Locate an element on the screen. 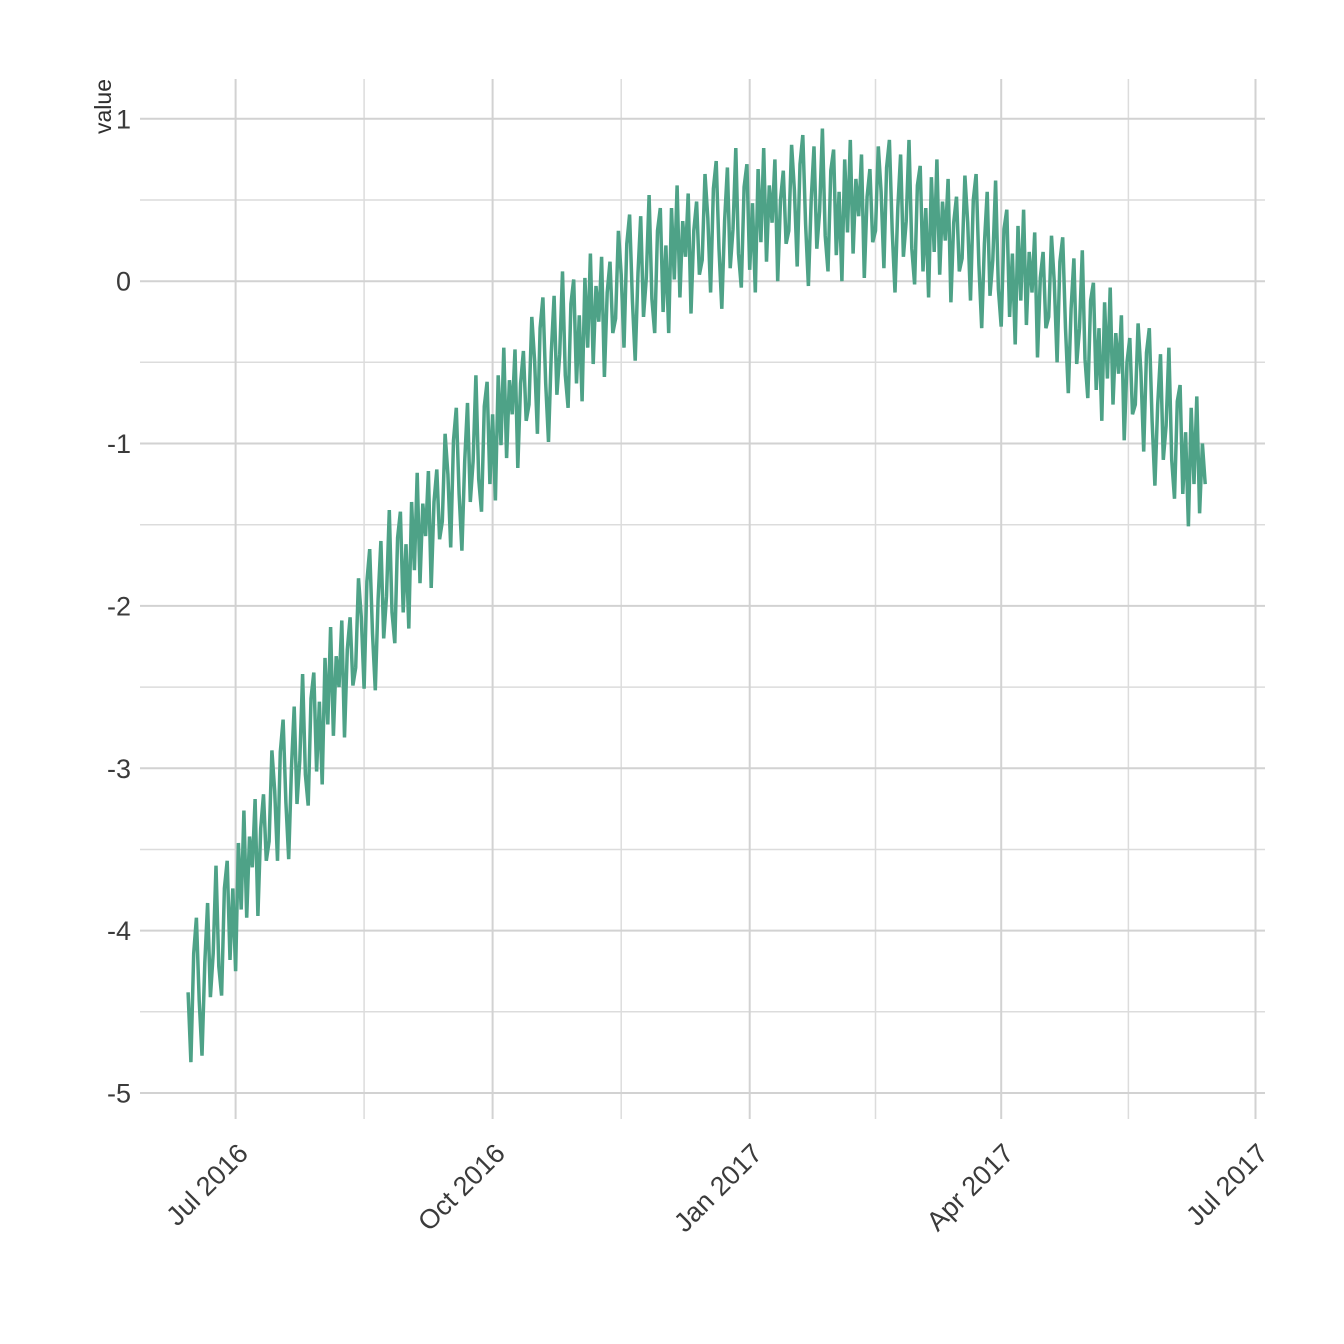  x-tick-label: Jul 2017 is located at coordinates (1226, 1184).